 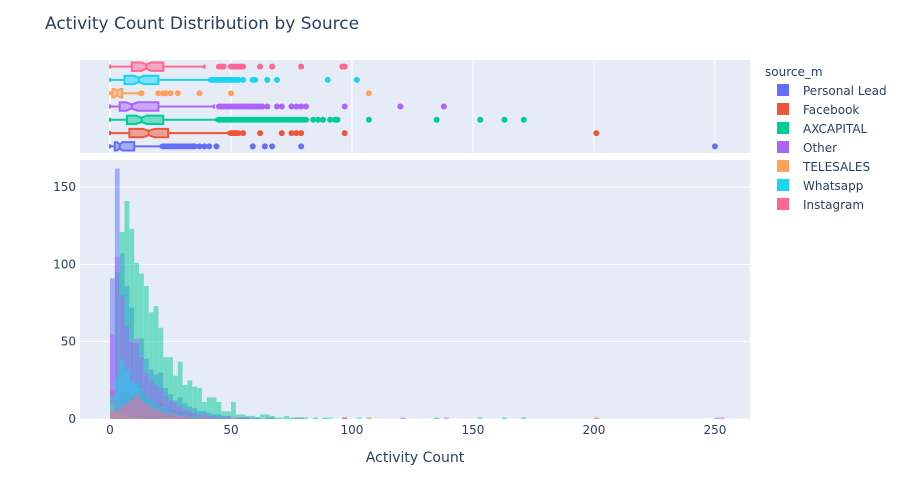 What do you see at coordinates (820, 205) in the screenshot?
I see `legend-item-instagram: Instagram` at bounding box center [820, 205].